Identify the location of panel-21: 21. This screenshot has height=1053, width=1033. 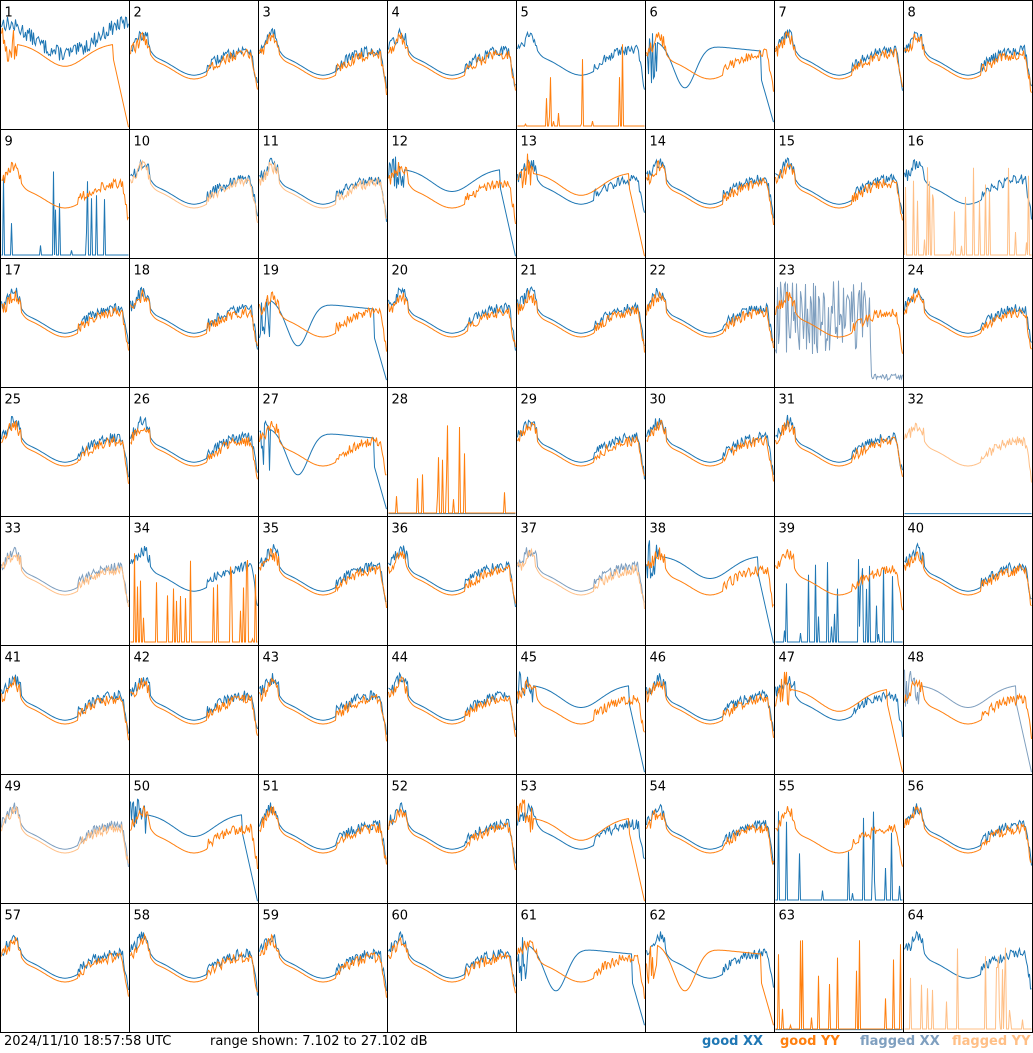
(581, 323).